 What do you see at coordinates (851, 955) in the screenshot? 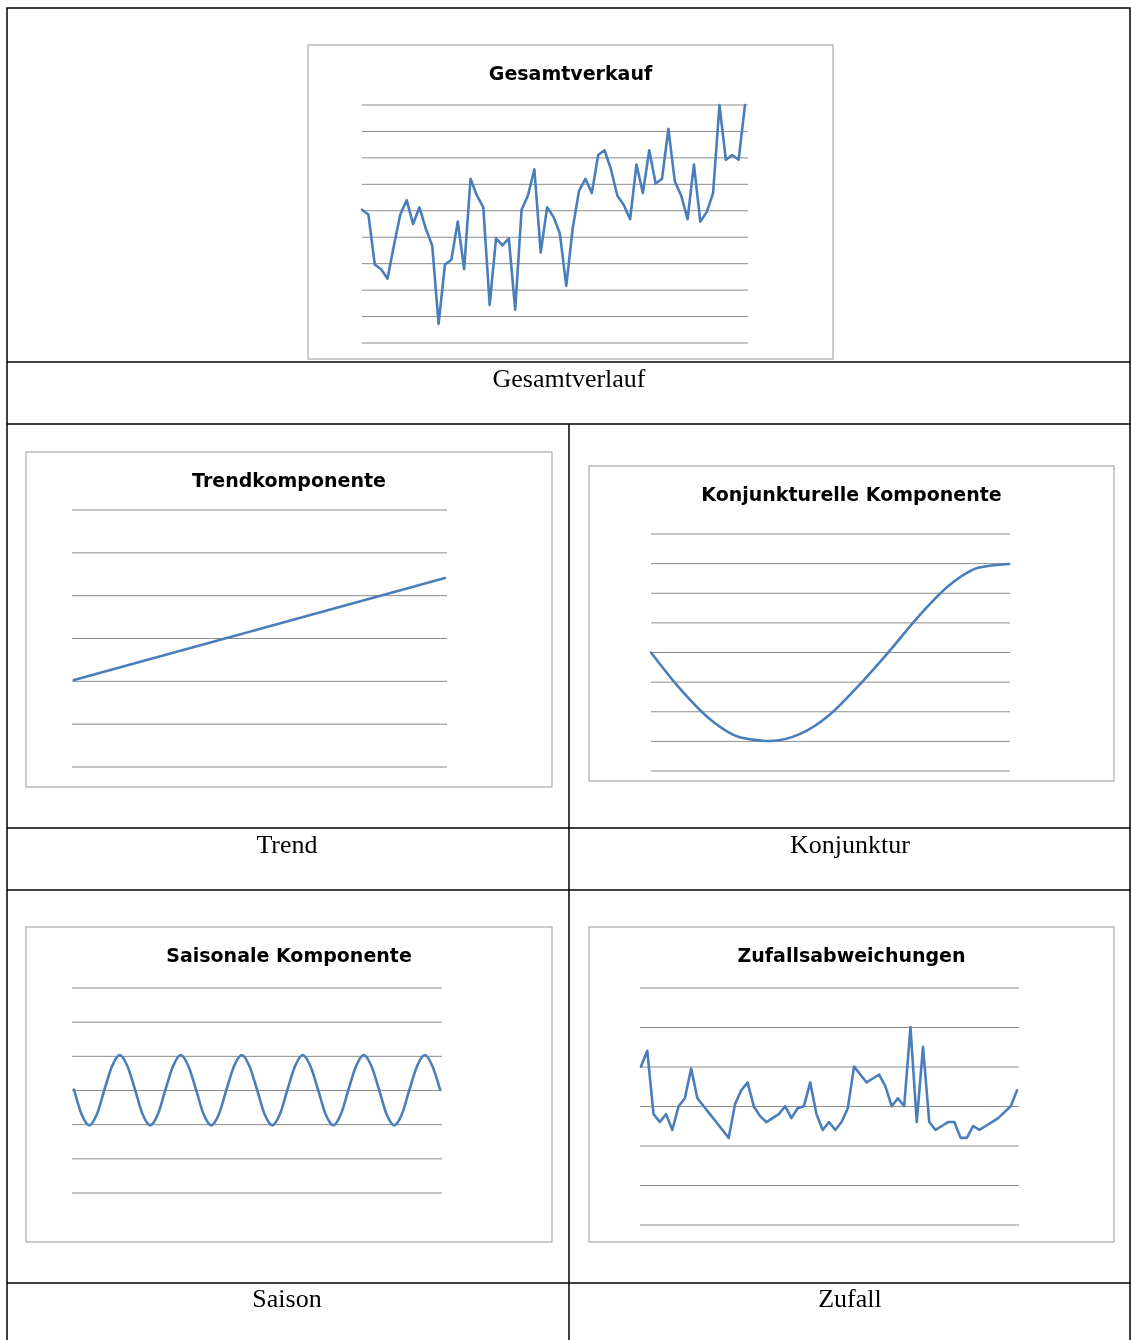
I see `chart-title: Zufallsabweichungen` at bounding box center [851, 955].